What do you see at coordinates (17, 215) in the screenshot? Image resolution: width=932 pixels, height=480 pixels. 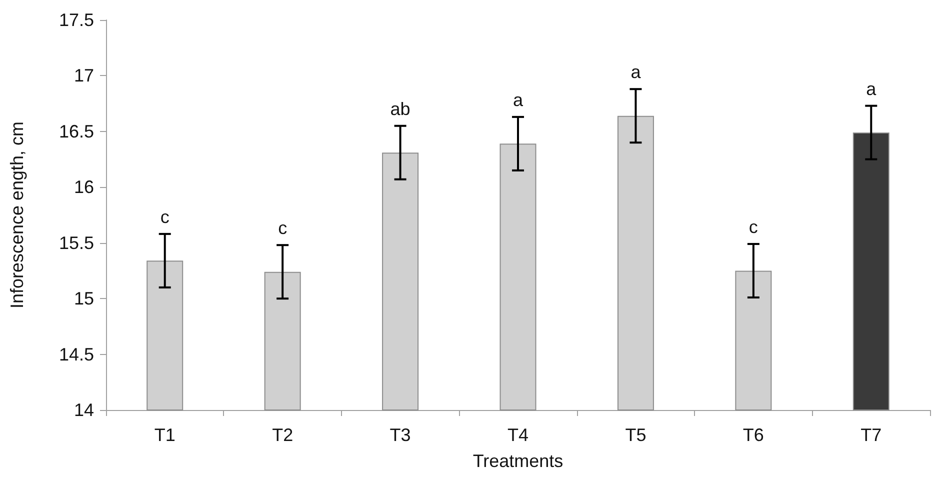 I see `y-axis-title: Inforescence ength, cm` at bounding box center [17, 215].